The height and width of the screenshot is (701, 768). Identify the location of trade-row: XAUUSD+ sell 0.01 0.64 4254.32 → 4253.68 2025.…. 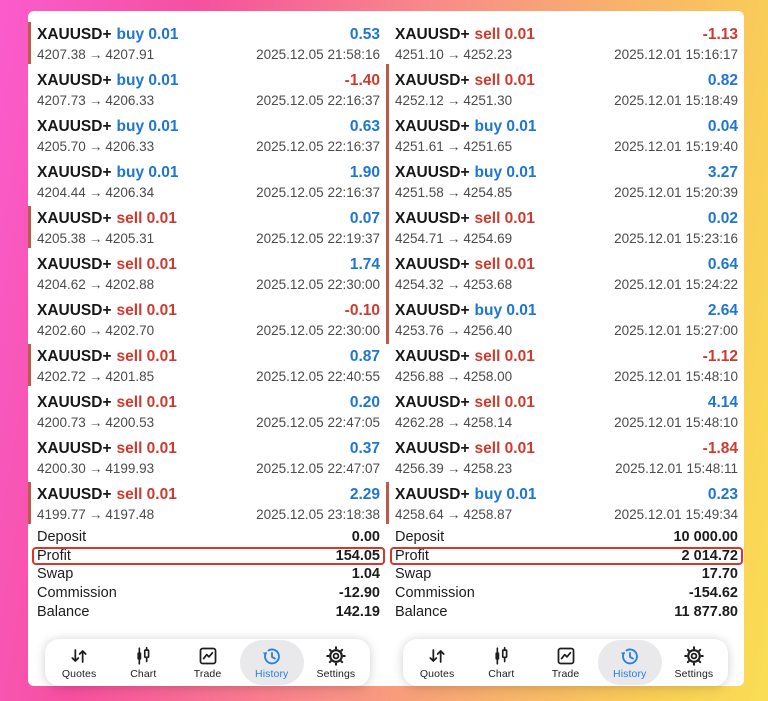
(562, 273).